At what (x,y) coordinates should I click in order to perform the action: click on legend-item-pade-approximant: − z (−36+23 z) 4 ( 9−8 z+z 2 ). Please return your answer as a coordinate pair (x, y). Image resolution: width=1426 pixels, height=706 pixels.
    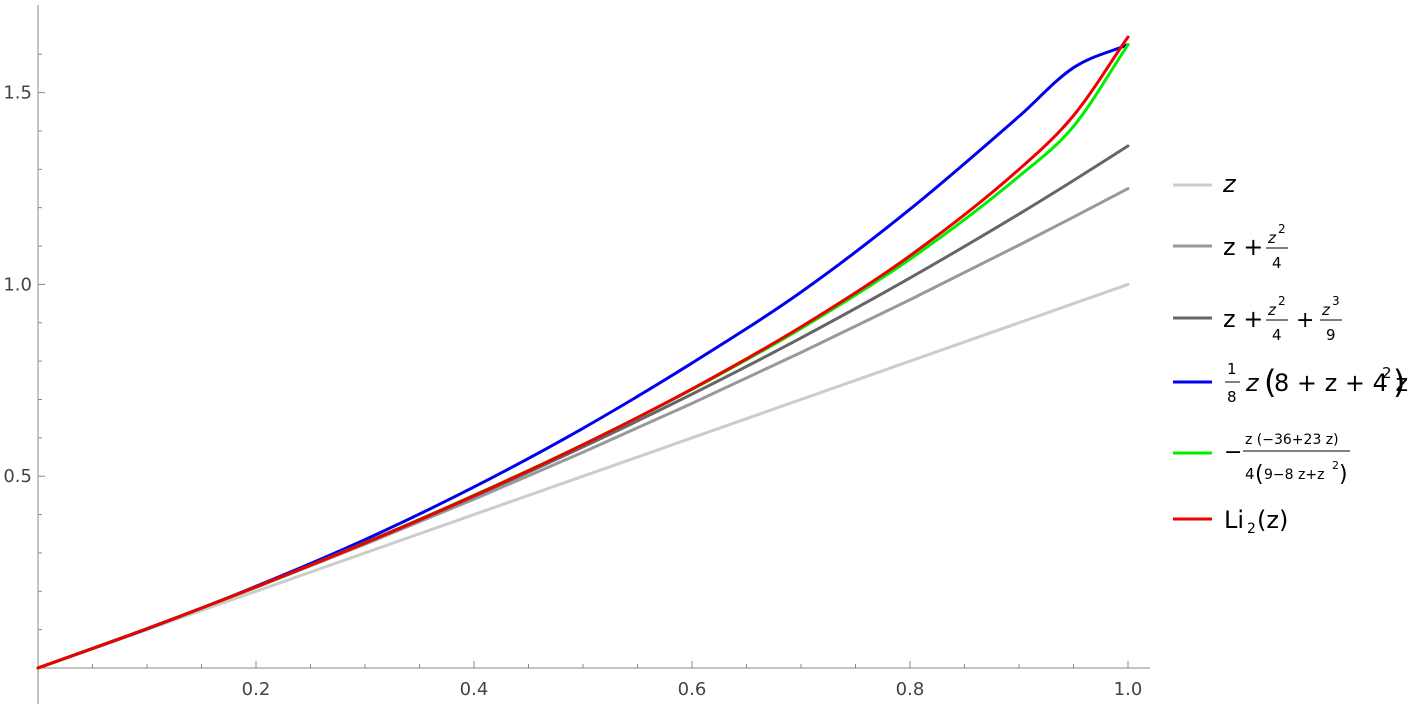
    Looking at the image, I should click on (1261, 459).